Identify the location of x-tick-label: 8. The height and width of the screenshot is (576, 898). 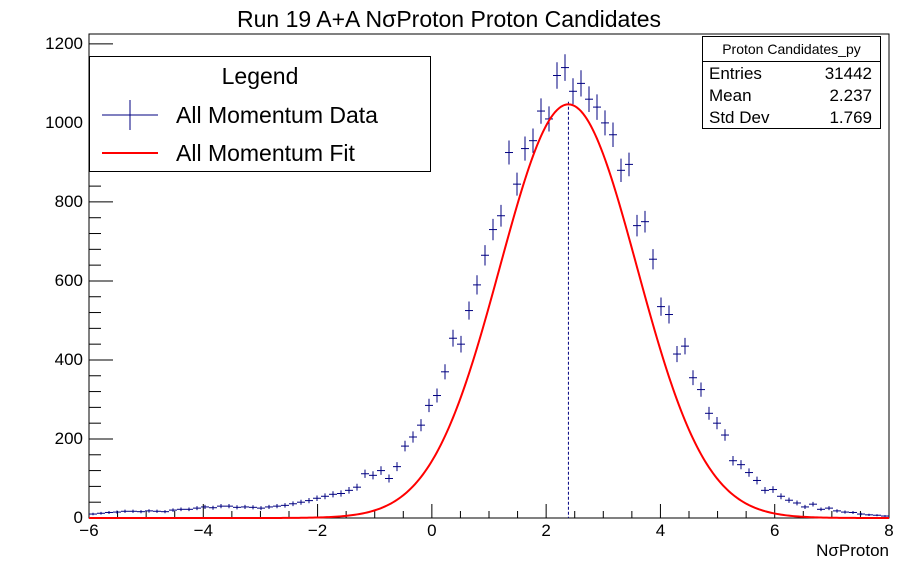
(889, 530).